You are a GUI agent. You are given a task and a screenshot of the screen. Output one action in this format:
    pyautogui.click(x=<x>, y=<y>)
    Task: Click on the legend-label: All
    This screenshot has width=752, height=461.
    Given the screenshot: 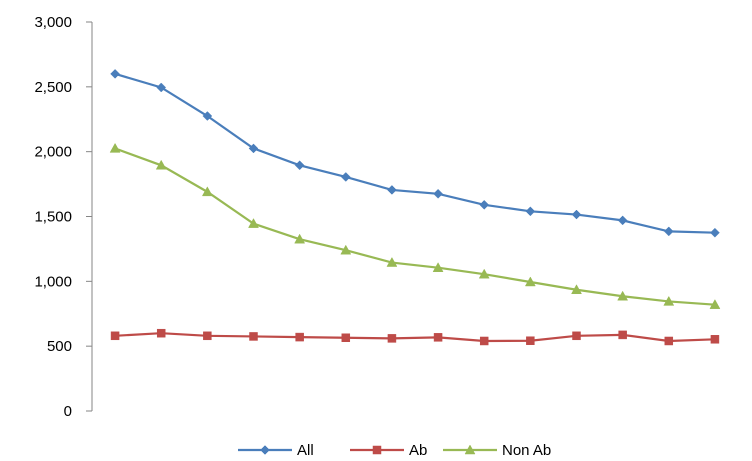 What is the action you would take?
    pyautogui.click(x=305, y=450)
    